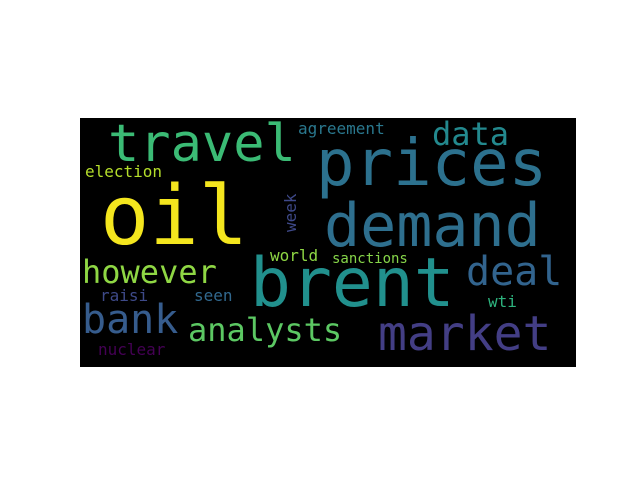 The width and height of the screenshot is (640, 480). I want to click on word-bank: bank, so click(130, 320).